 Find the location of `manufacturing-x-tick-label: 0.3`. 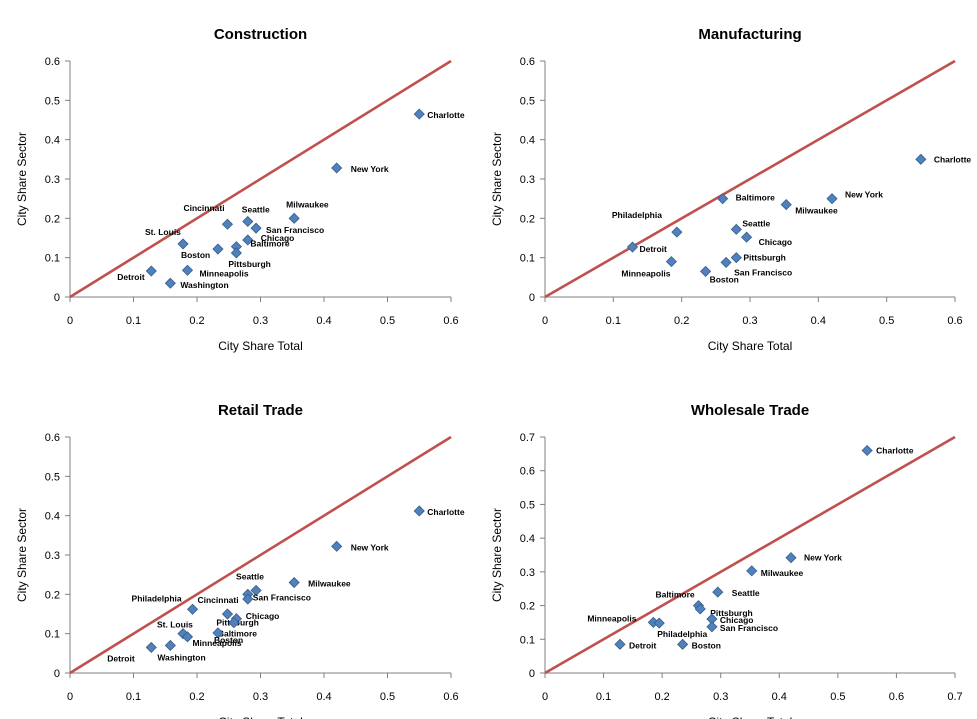

manufacturing-x-tick-label: 0.3 is located at coordinates (749, 321).